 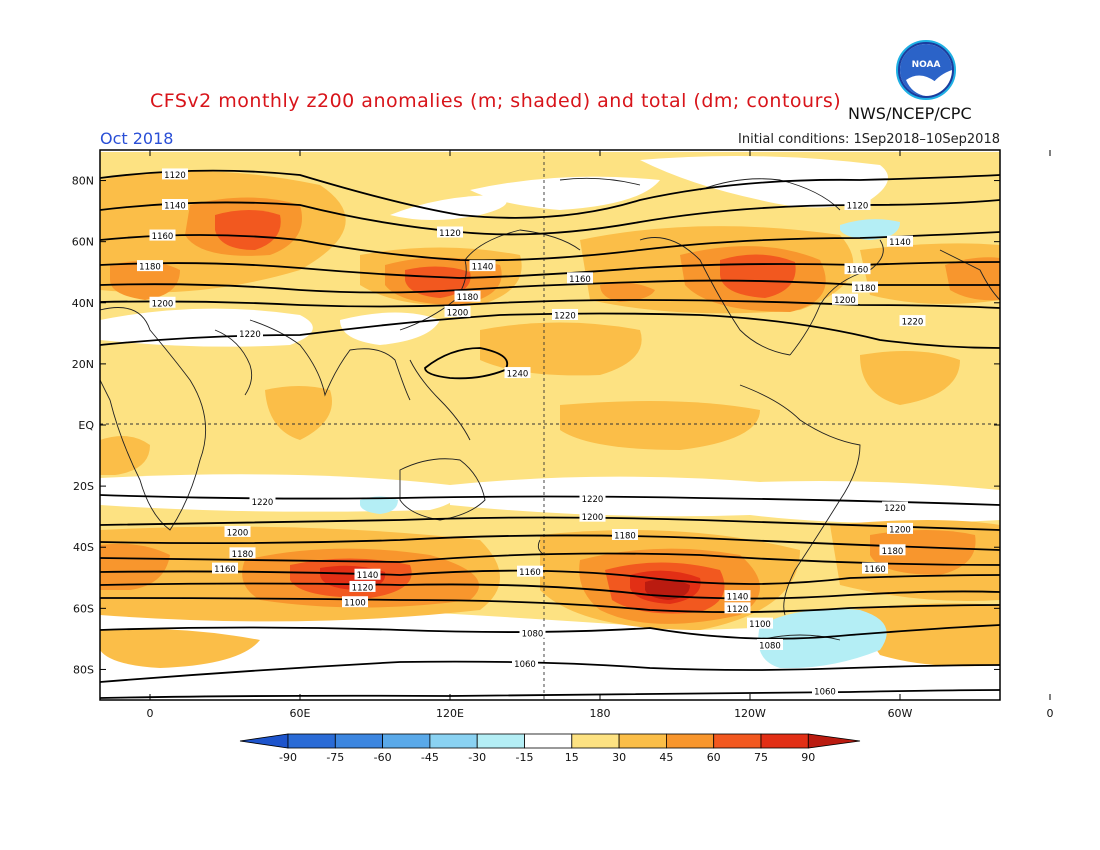 What do you see at coordinates (264, 741) in the screenshot?
I see `colorbar-min-arrow` at bounding box center [264, 741].